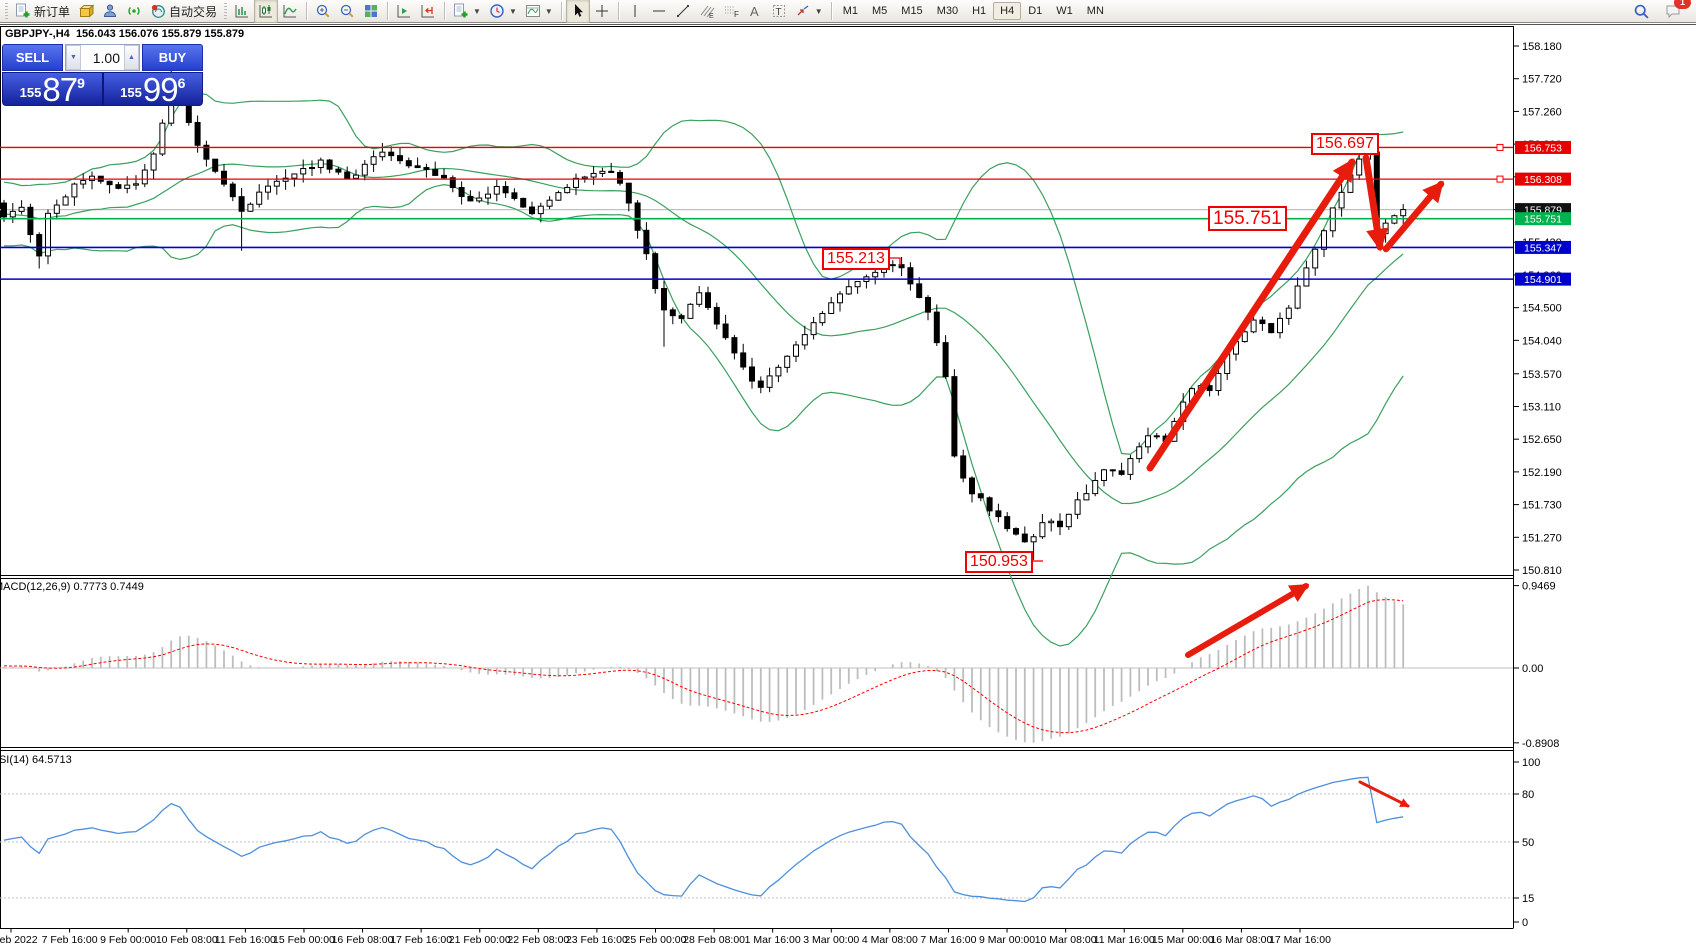 This screenshot has height=947, width=1696. I want to click on cursor-tool-button, so click(577, 11).